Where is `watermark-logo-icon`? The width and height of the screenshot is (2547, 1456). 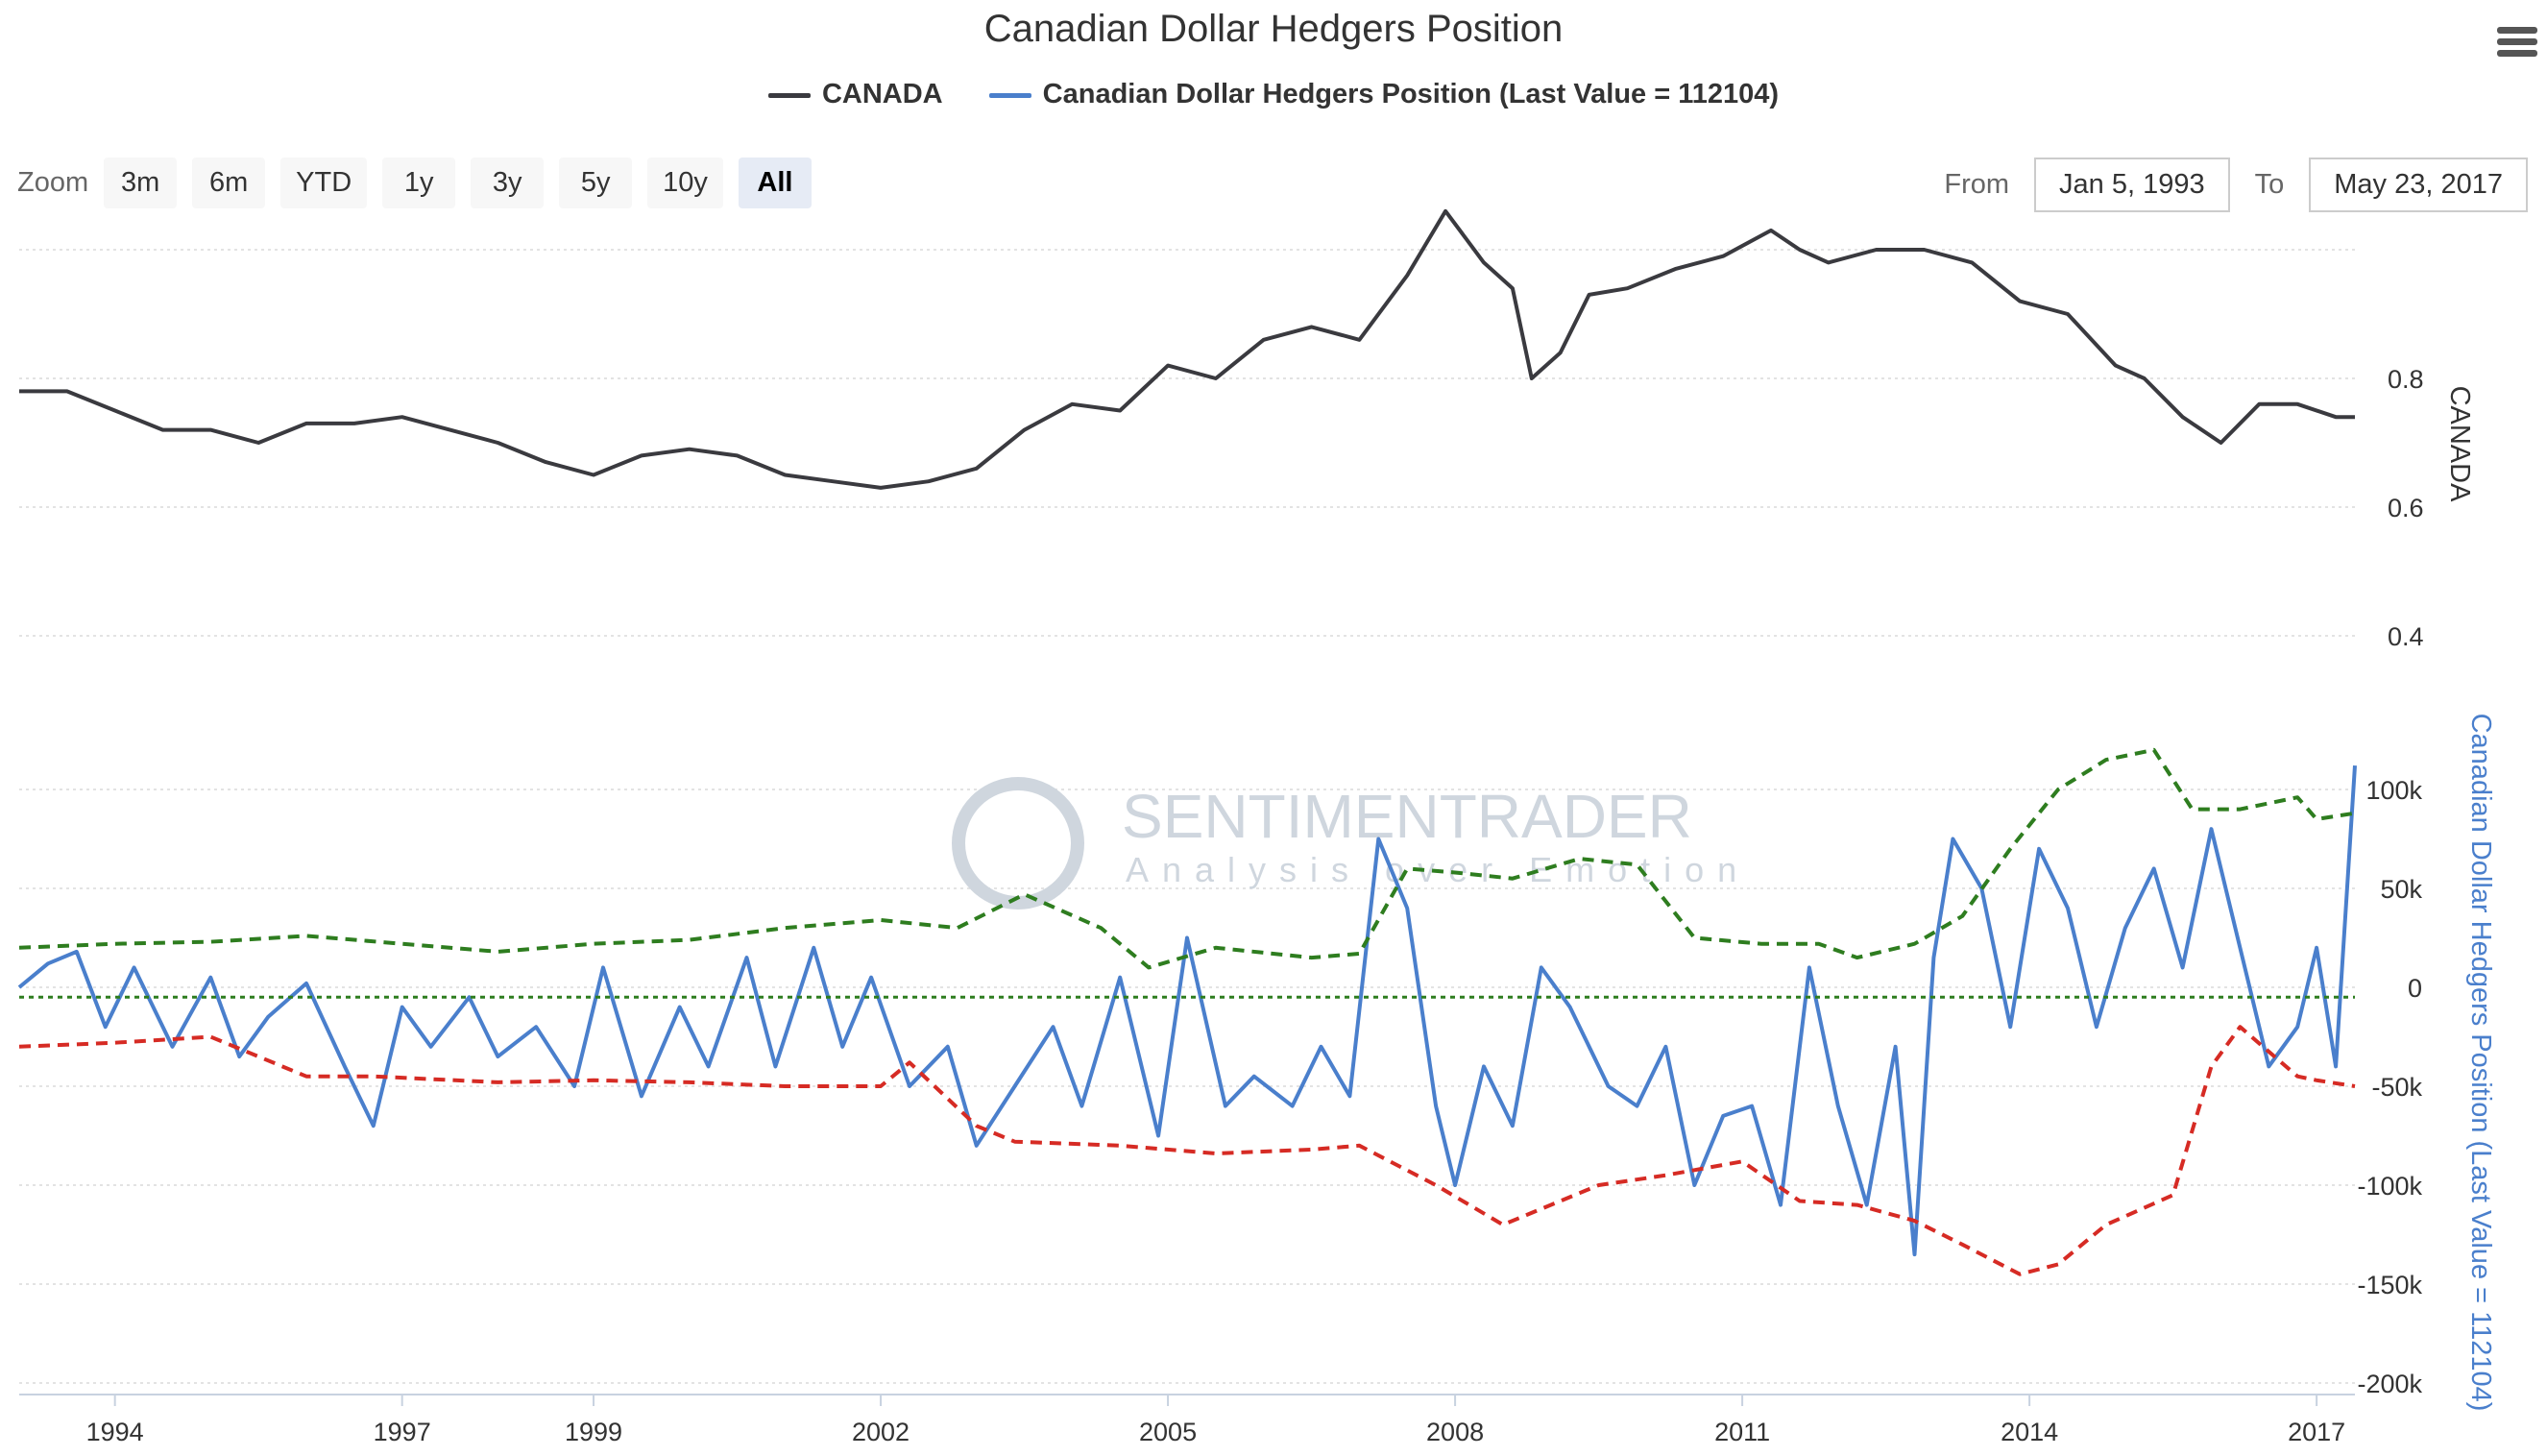 watermark-logo-icon is located at coordinates (1018, 844).